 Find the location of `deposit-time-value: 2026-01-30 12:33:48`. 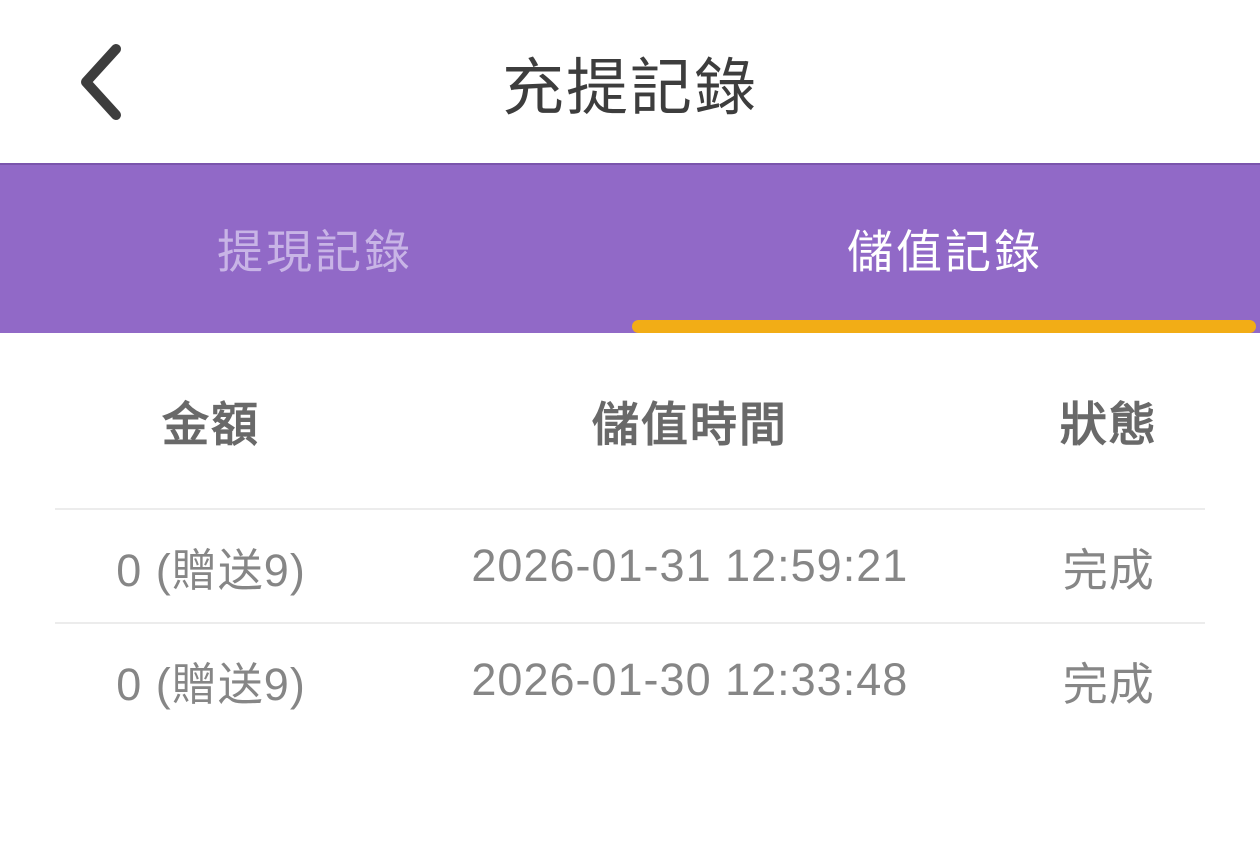

deposit-time-value: 2026-01-30 12:33:48 is located at coordinates (690, 679).